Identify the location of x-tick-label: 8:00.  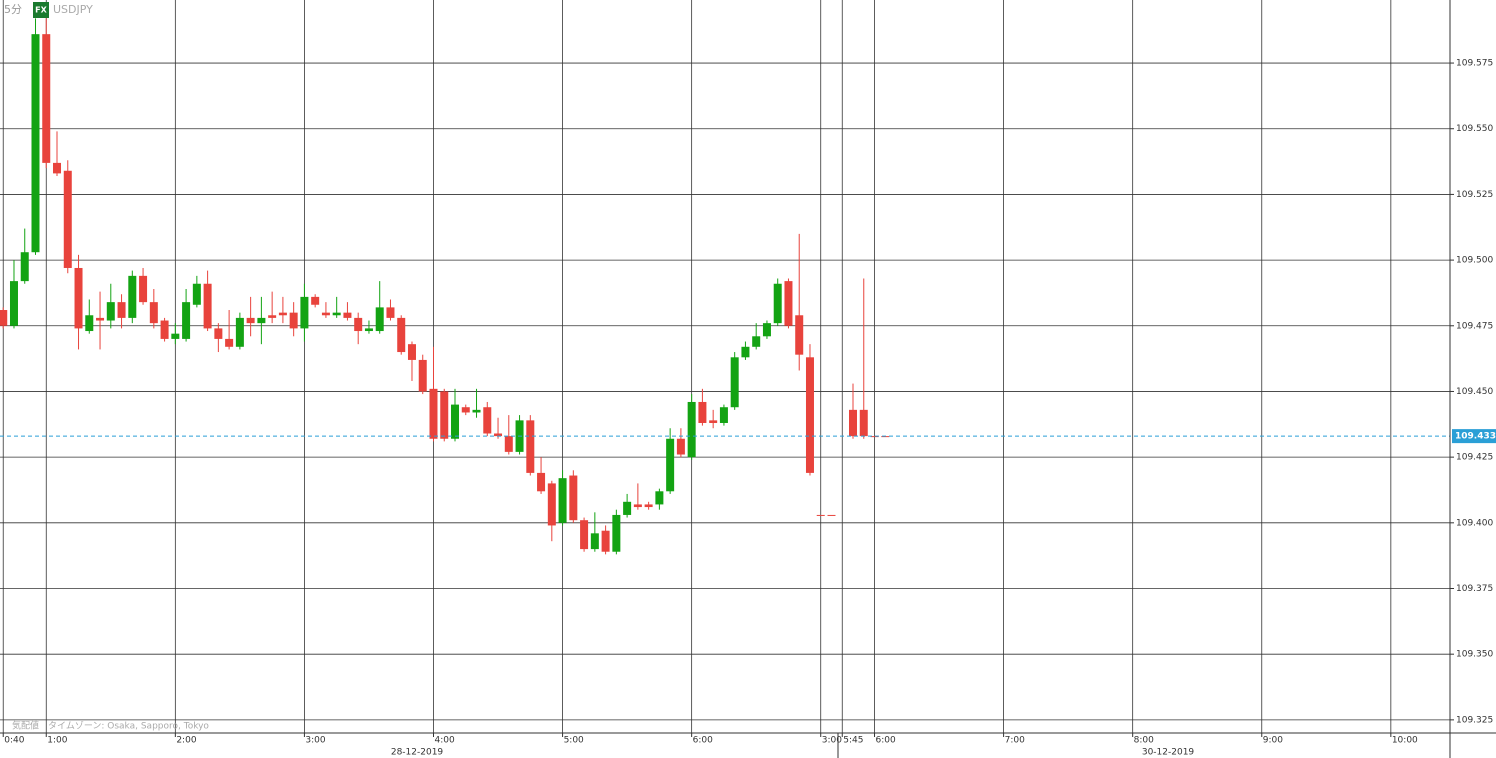
(1144, 741).